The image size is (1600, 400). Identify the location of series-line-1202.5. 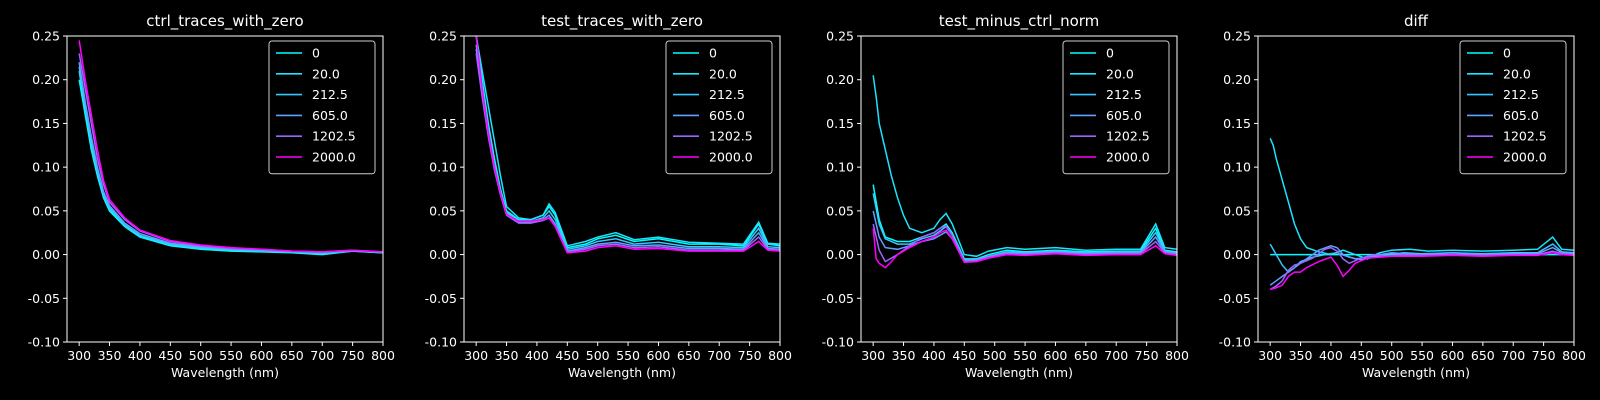
(1024, 243).